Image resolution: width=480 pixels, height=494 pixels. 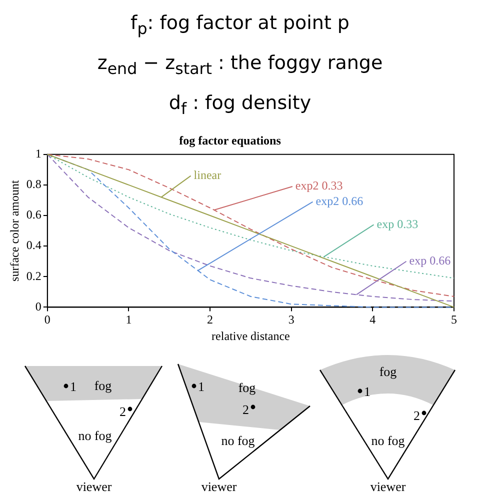 What do you see at coordinates (34, 275) in the screenshot?
I see `y-tick-label: 0.2` at bounding box center [34, 275].